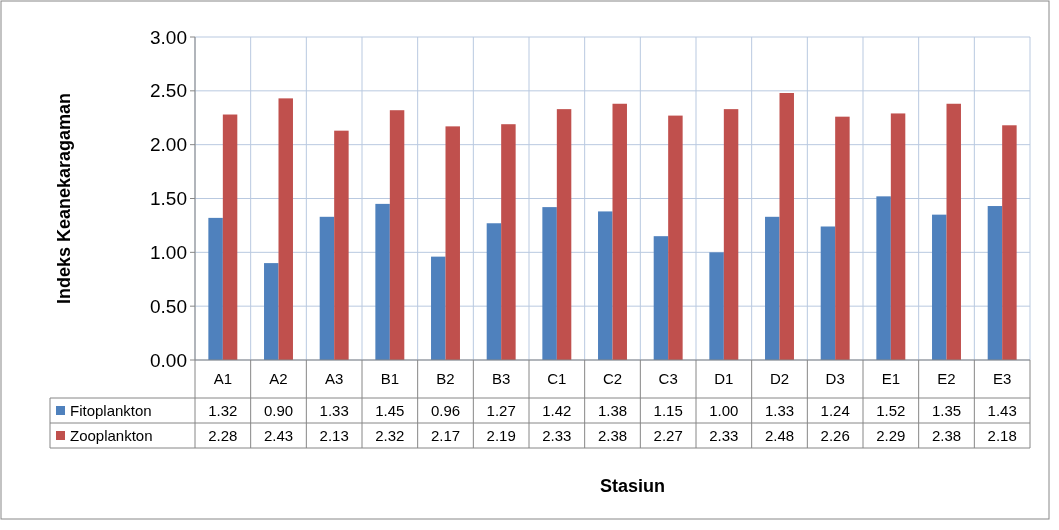 Image resolution: width=1059 pixels, height=530 pixels. What do you see at coordinates (111, 435) in the screenshot?
I see `legend-label: Zooplankton` at bounding box center [111, 435].